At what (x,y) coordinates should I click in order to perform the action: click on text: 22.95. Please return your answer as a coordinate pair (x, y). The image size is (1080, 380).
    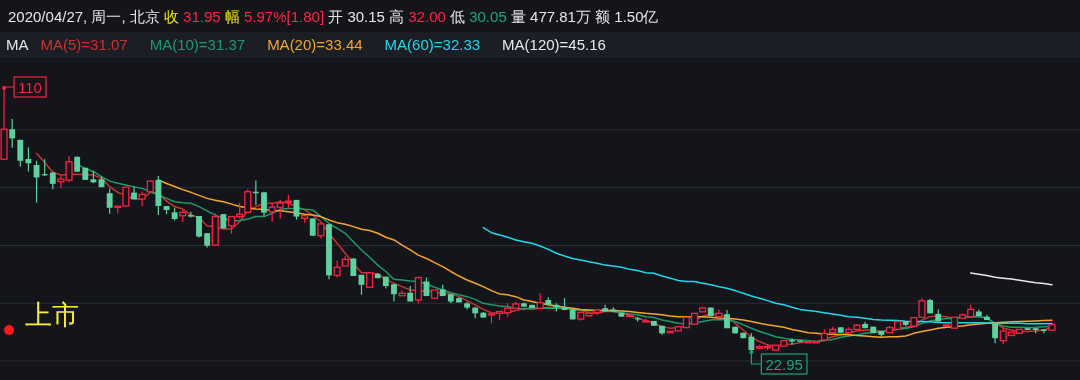
    Looking at the image, I should click on (784, 364).